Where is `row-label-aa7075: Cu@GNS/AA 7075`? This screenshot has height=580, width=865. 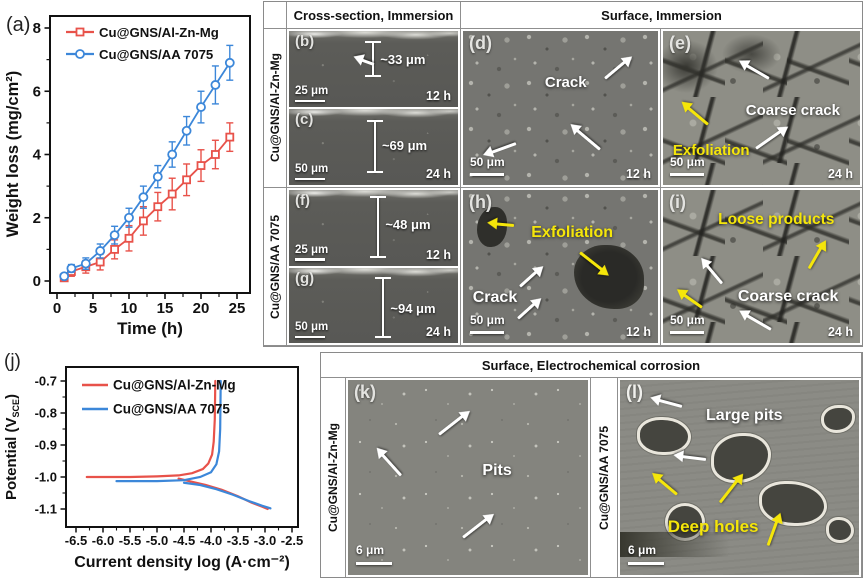
row-label-aa7075: Cu@GNS/AA 7075 is located at coordinates (275, 266).